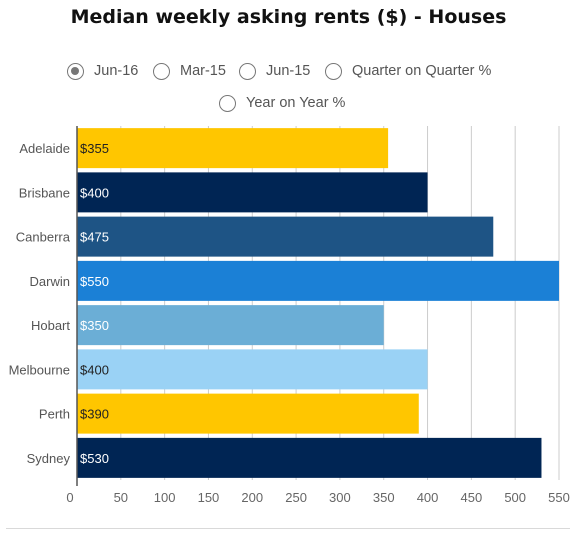 The height and width of the screenshot is (542, 577). Describe the element at coordinates (94, 414) in the screenshot. I see `data-label: $390` at that location.